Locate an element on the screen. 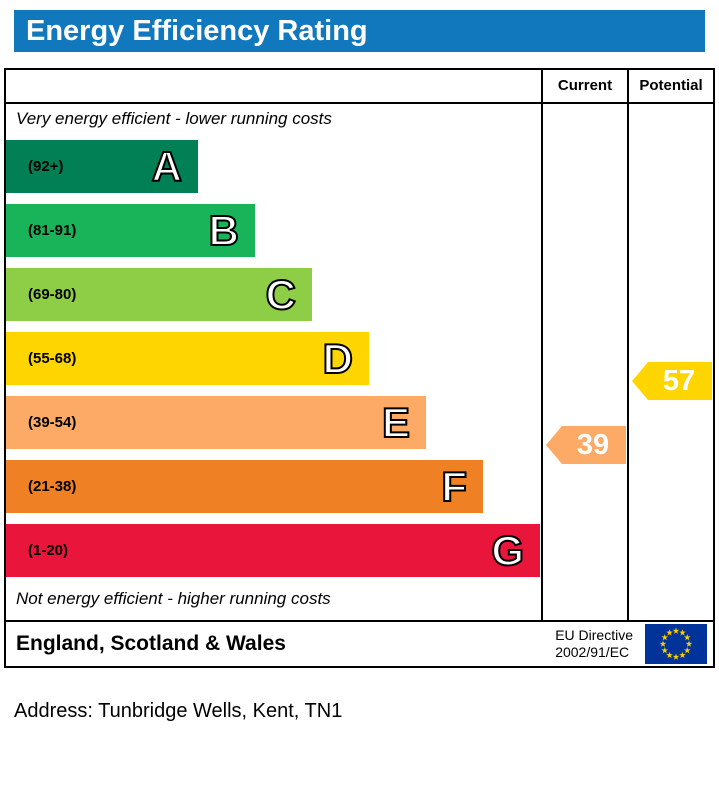 The height and width of the screenshot is (805, 719). band-f: (21-38) F is located at coordinates (244, 486).